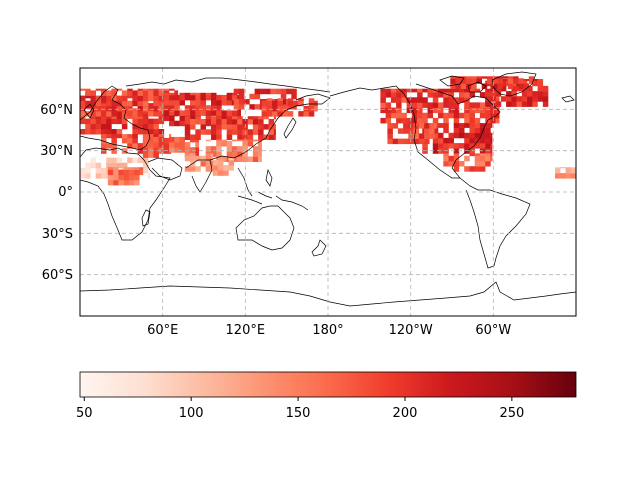 The height and width of the screenshot is (480, 640). Describe the element at coordinates (191, 413) in the screenshot. I see `colorbar-tick-label: 100` at that location.